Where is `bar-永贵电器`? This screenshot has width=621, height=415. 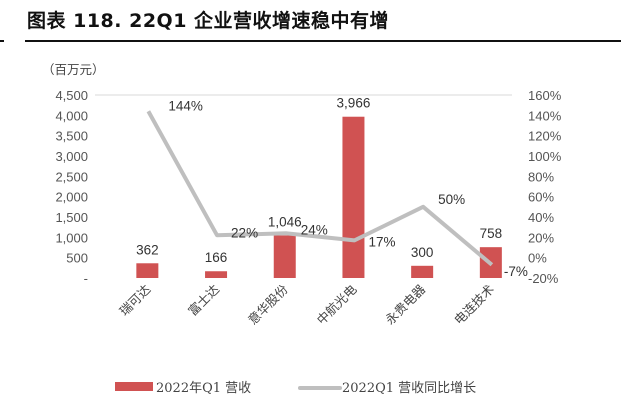
bar-永贵电器 is located at coordinates (422, 271).